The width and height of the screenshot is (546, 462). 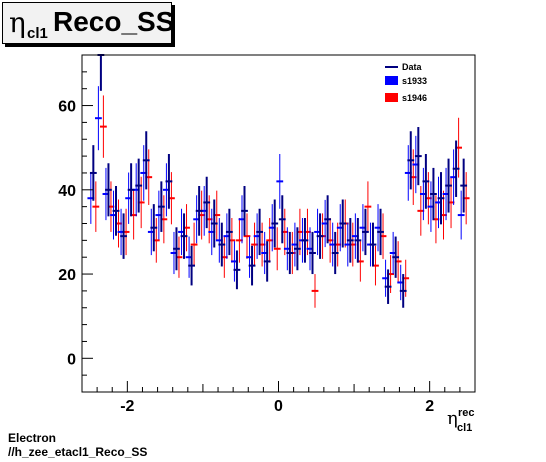 What do you see at coordinates (71, 359) in the screenshot?
I see `y-tick-label: 0` at bounding box center [71, 359].